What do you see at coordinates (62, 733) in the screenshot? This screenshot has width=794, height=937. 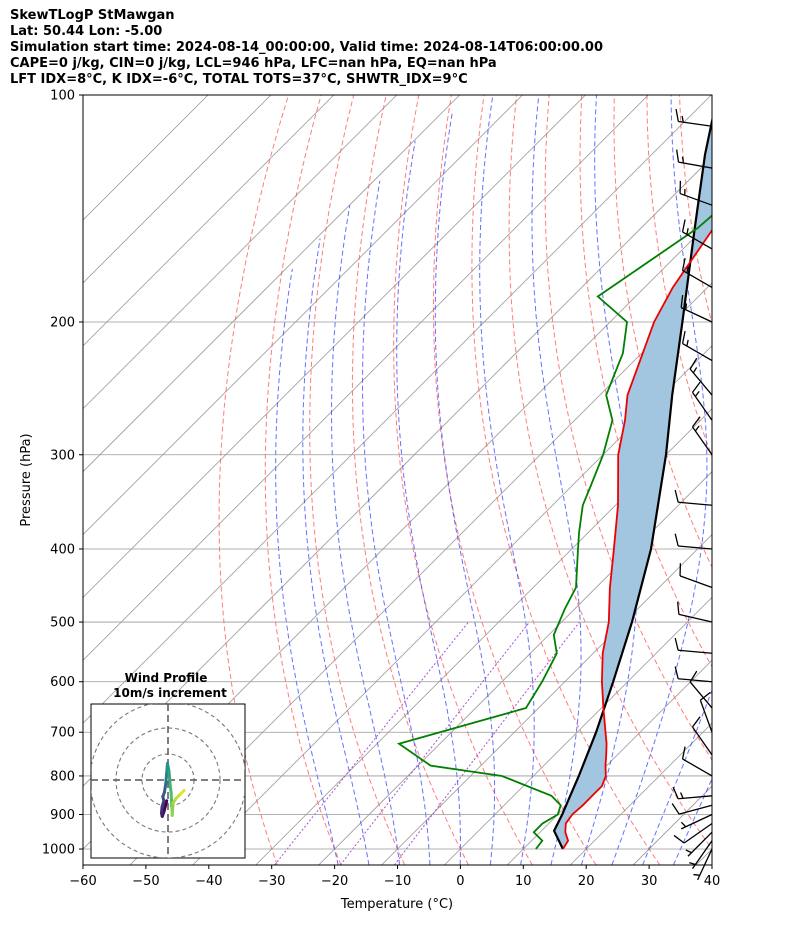 I see `y-tick-label: 700` at bounding box center [62, 733].